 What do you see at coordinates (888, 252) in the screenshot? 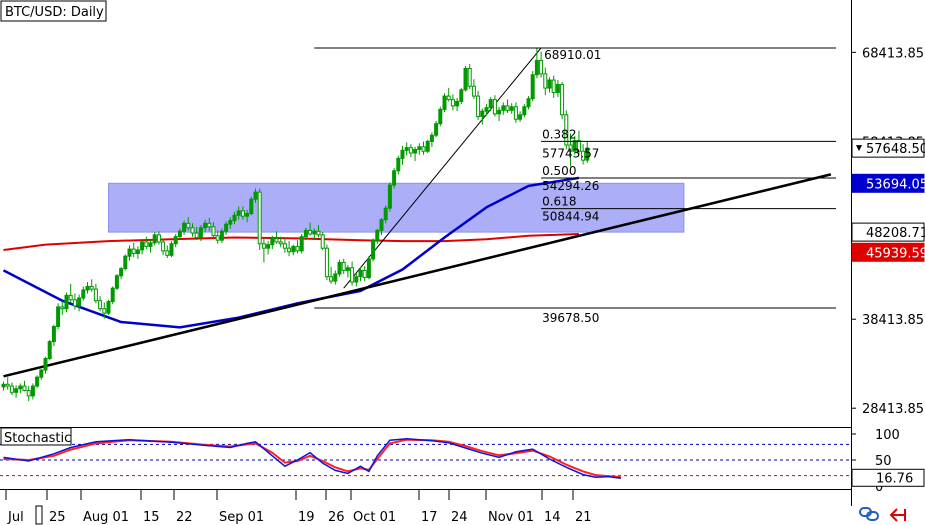
I see `price-badge-box` at bounding box center [888, 252].